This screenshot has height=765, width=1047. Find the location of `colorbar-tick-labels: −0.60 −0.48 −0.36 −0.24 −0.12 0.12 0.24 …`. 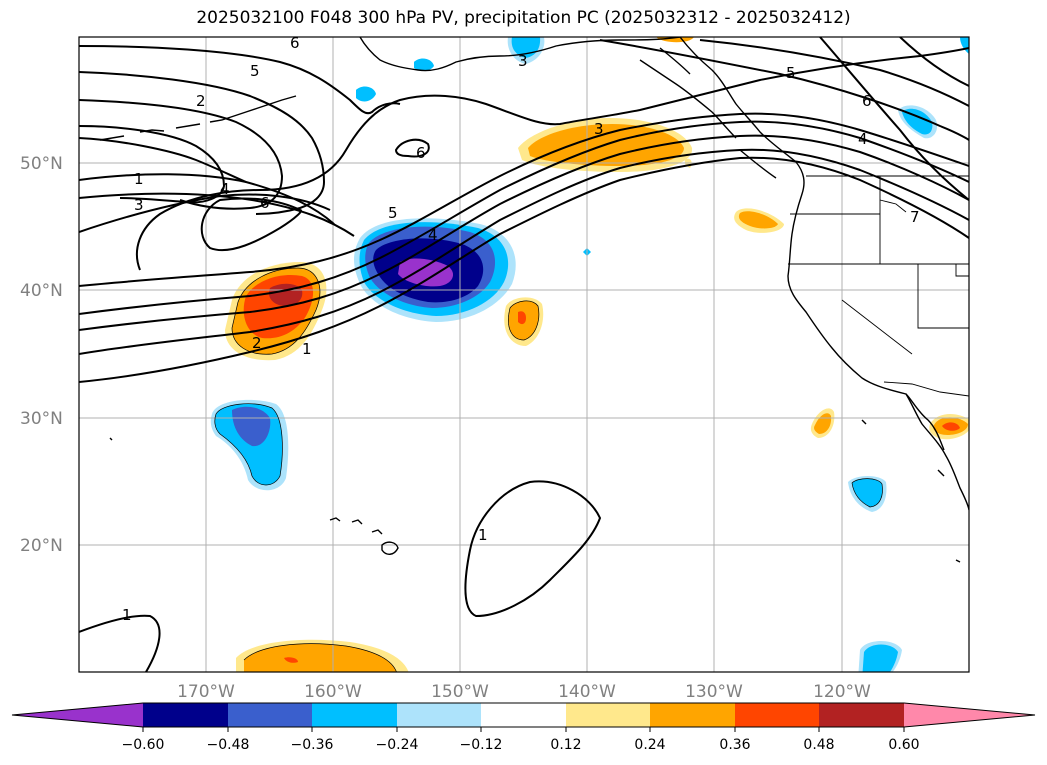

colorbar-tick-labels: −0.60 −0.48 −0.36 −0.24 −0.12 0.12 0.24 … is located at coordinates (521, 745).